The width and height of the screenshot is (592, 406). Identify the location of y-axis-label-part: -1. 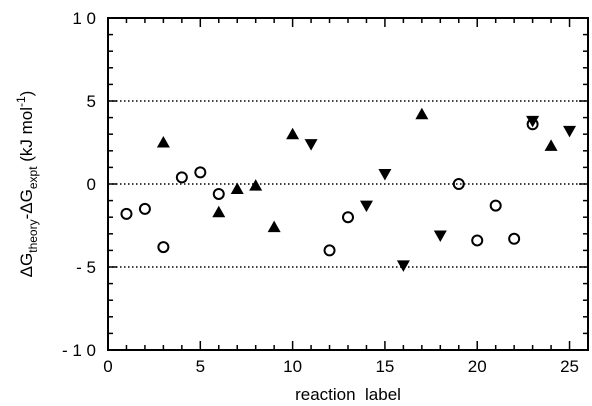
(21, 101).